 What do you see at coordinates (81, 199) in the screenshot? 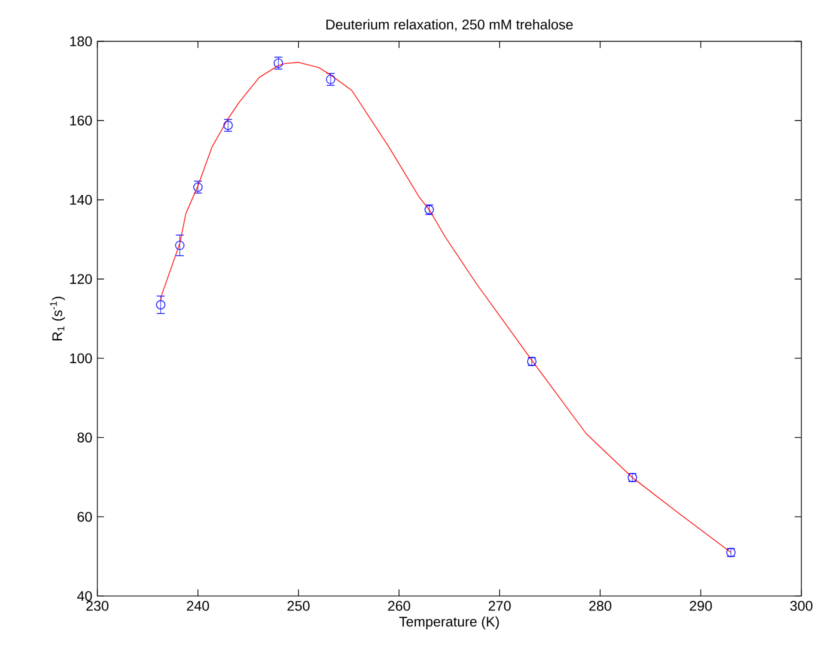
I see `y-tick-label: 140` at bounding box center [81, 199].